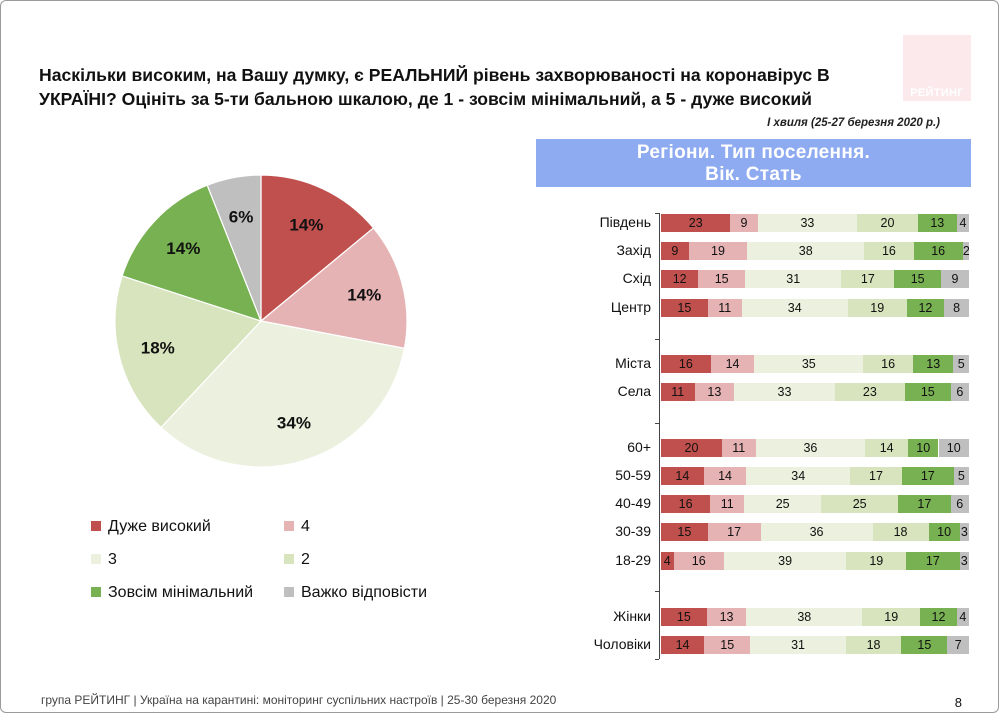 This screenshot has width=999, height=713. What do you see at coordinates (364, 592) in the screenshot?
I see `legend-label-hard-to-say: Важко відповісти` at bounding box center [364, 592].